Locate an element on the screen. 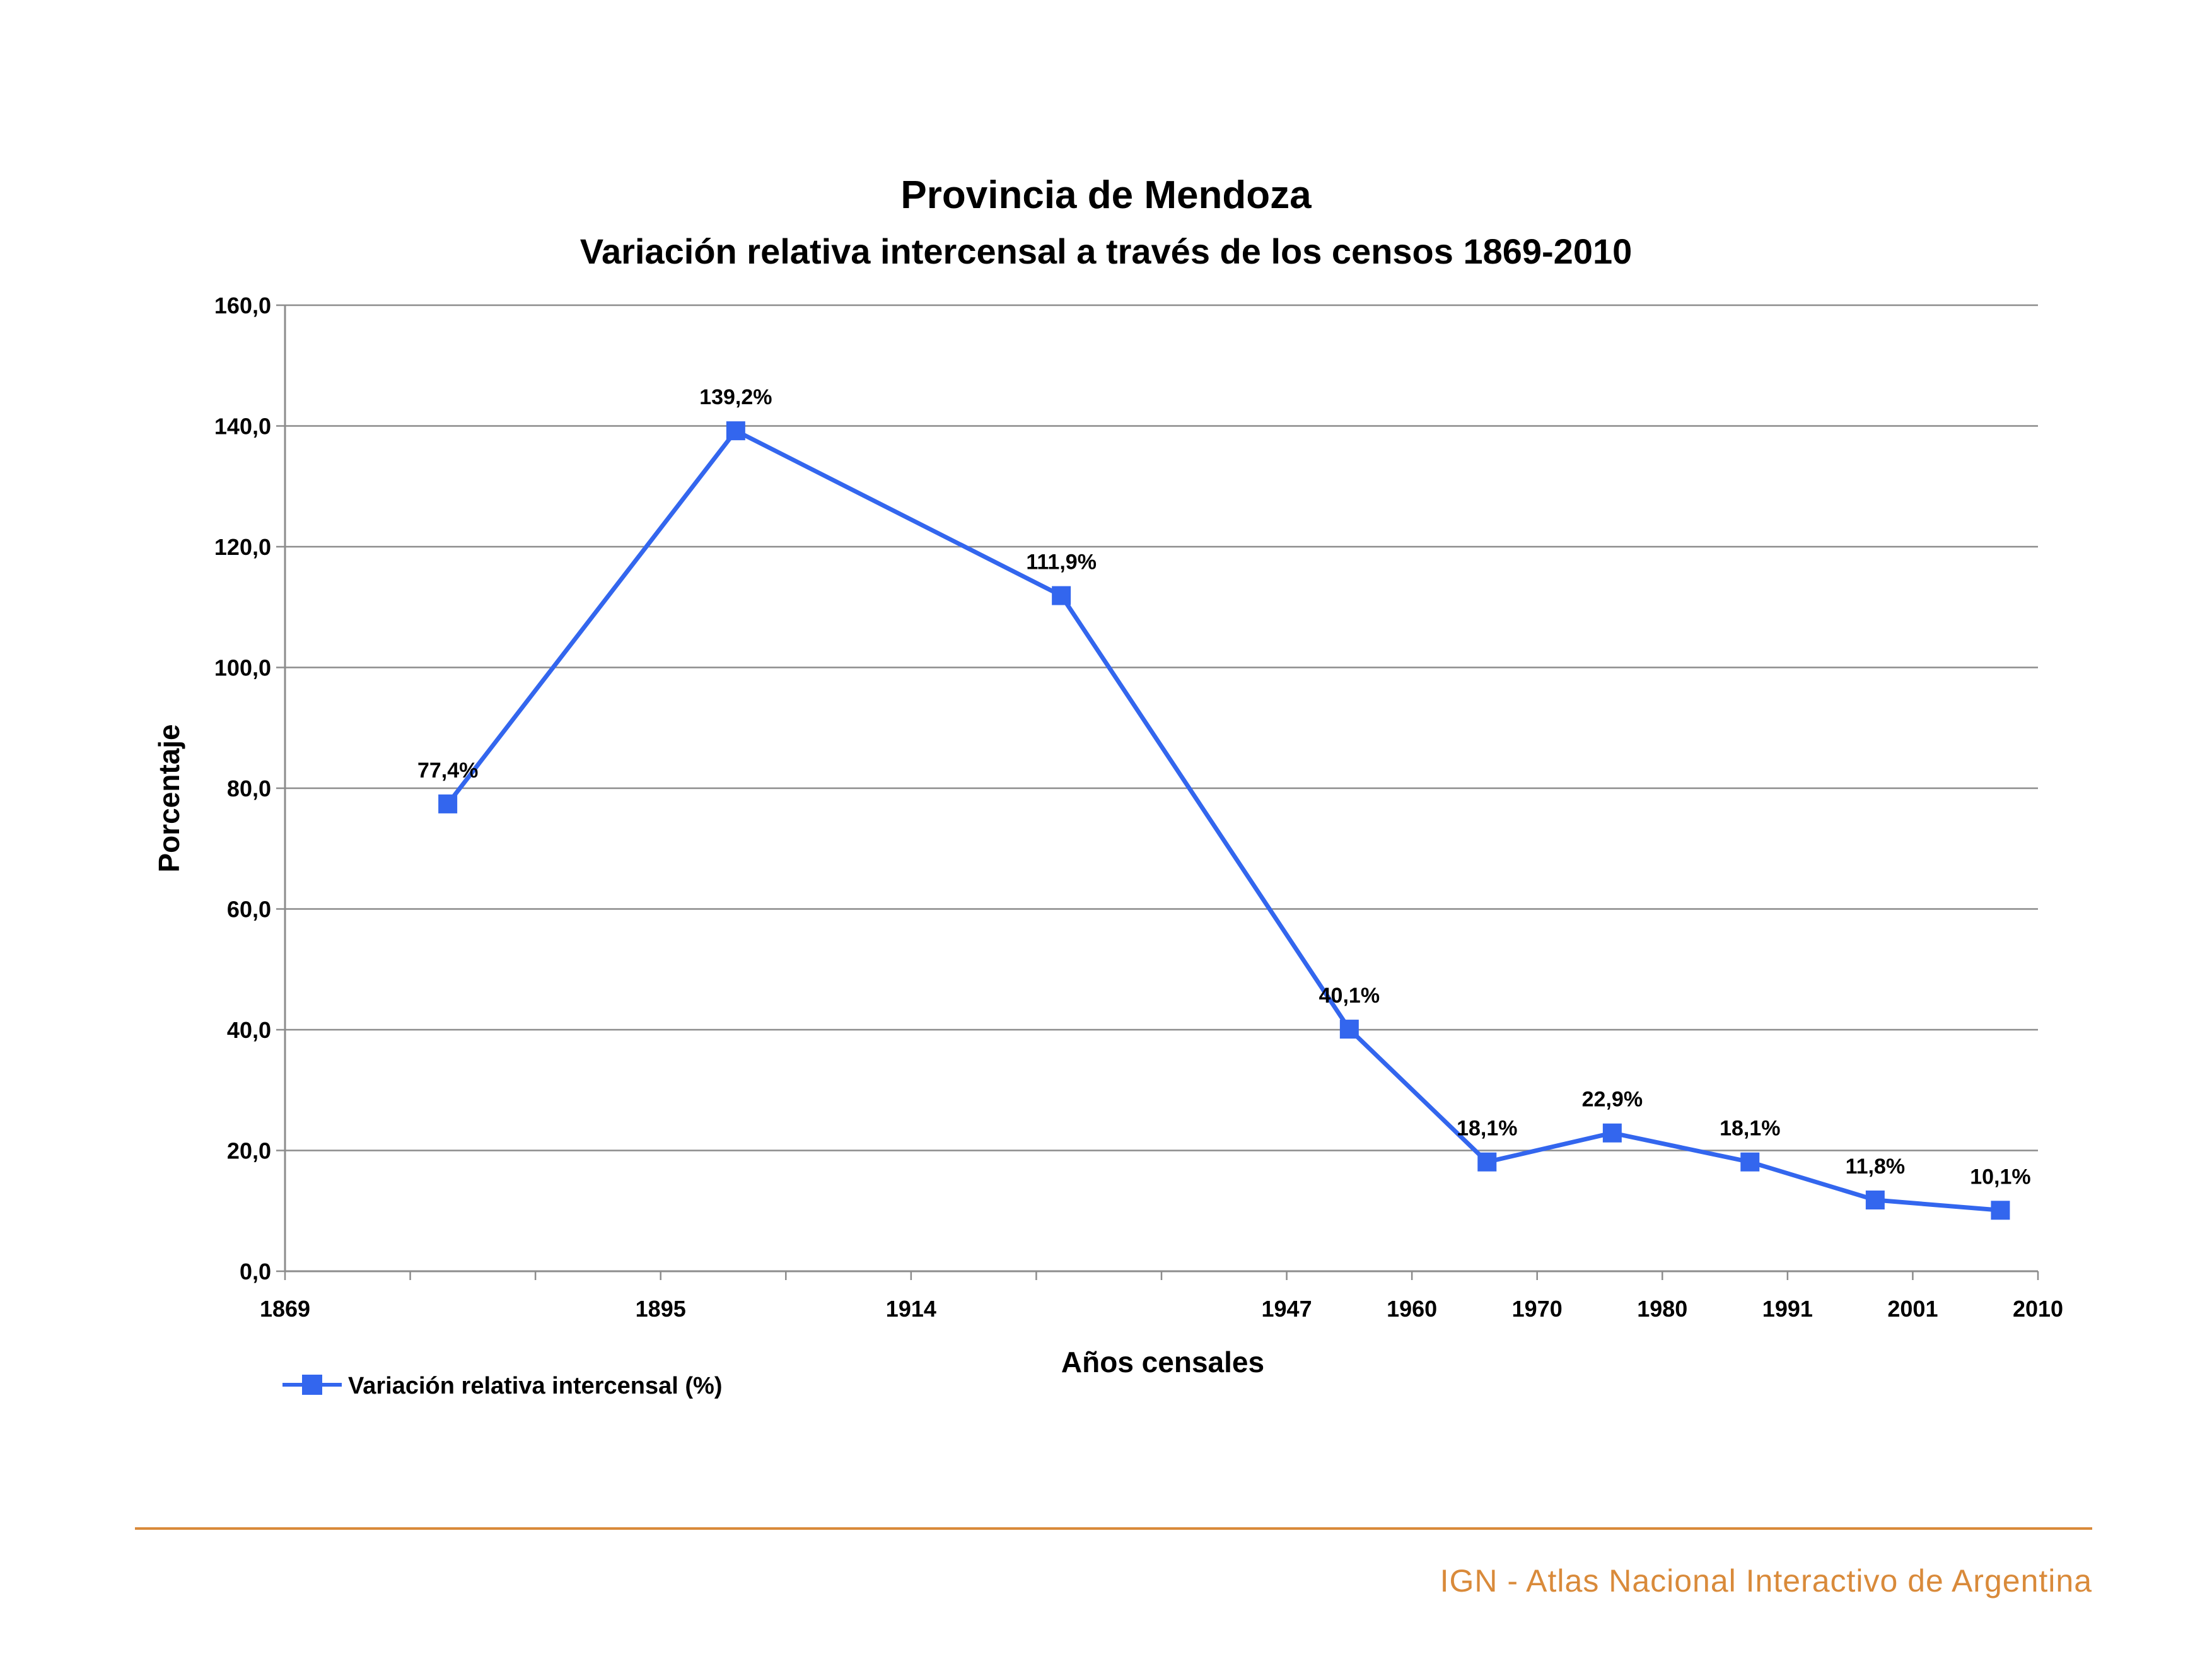  x-tick-label: 2001 is located at coordinates (1912, 1309).